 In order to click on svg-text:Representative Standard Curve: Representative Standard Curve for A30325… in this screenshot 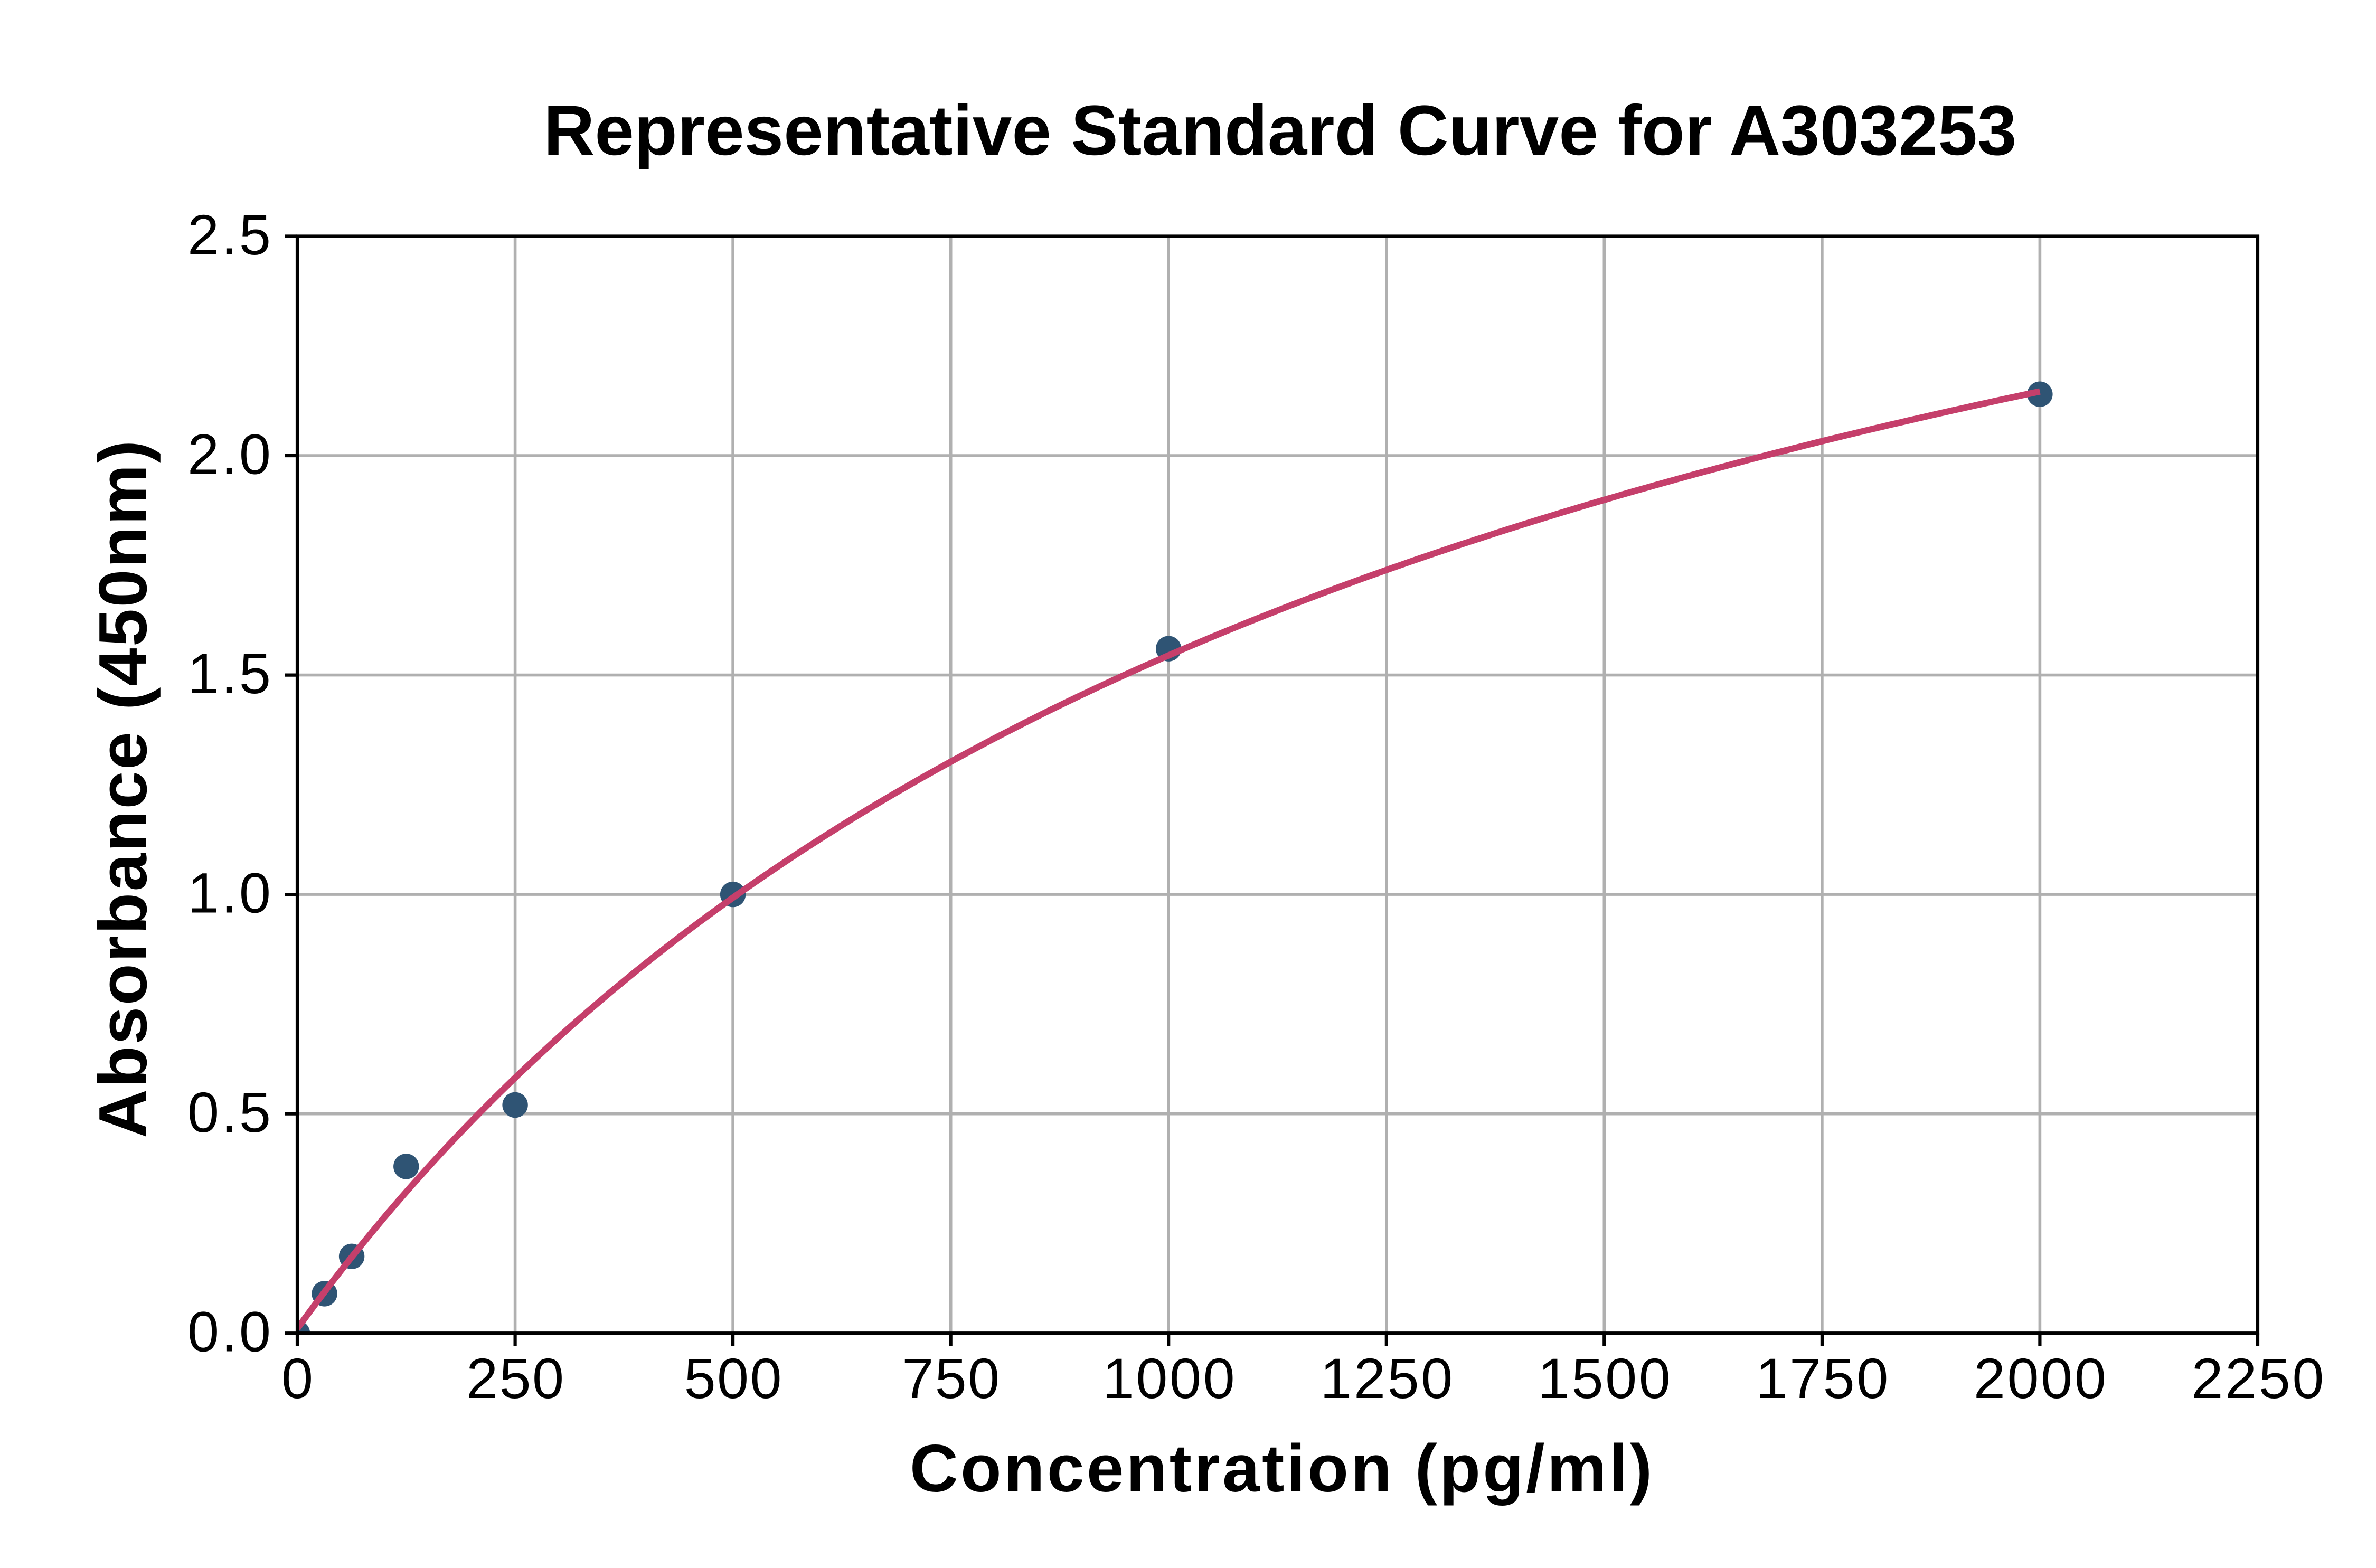, I will do `click(1280, 130)`.